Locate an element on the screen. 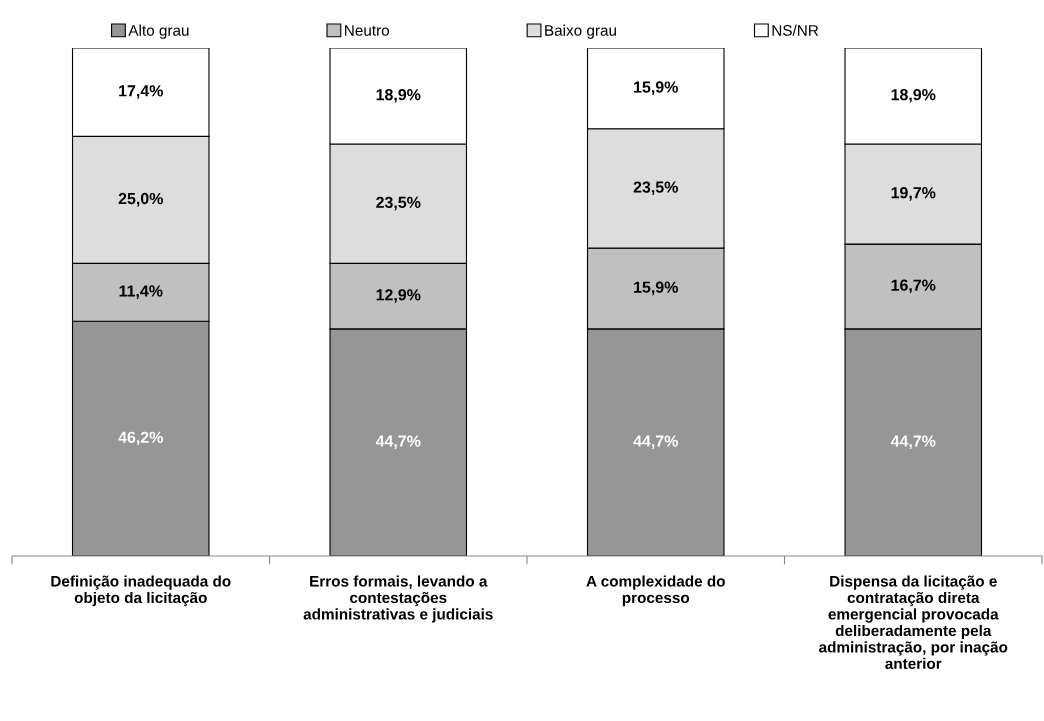  x-tick-label: Definição inadequada do objeto da licitação is located at coordinates (141, 591).